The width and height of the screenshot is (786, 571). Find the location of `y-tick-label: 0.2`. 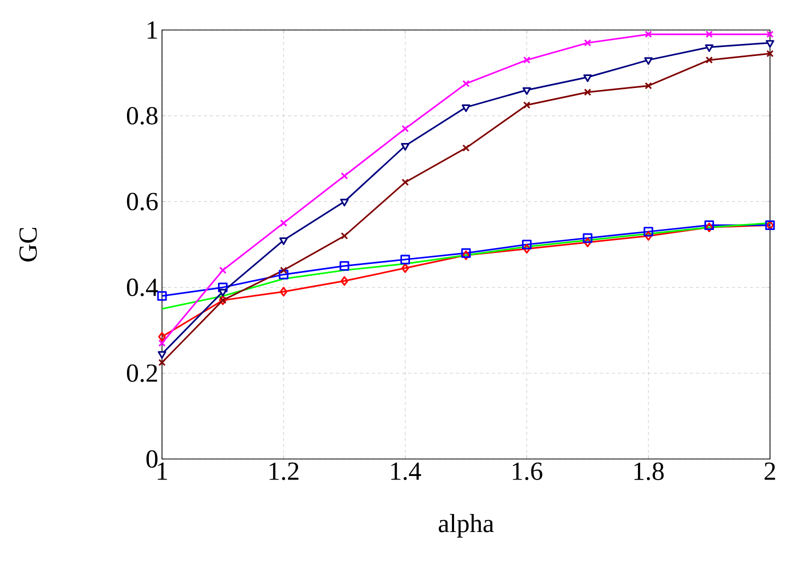

y-tick-label: 0.2 is located at coordinates (142, 373).